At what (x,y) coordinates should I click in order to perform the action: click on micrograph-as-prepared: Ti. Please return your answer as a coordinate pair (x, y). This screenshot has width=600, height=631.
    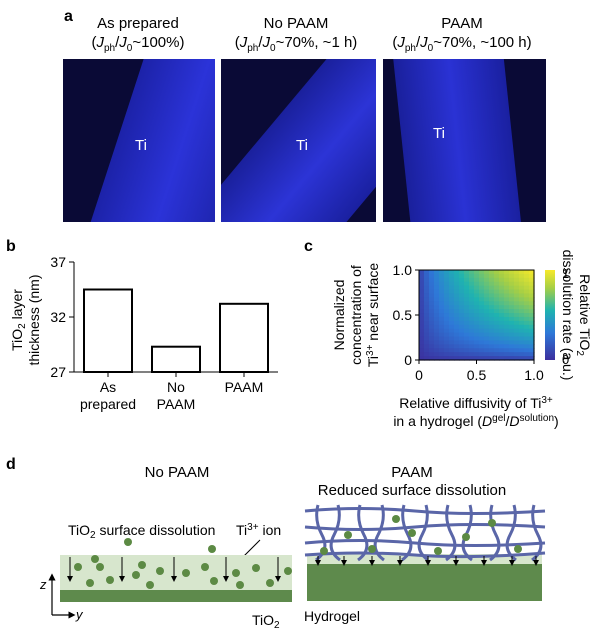
    Looking at the image, I should click on (139, 140).